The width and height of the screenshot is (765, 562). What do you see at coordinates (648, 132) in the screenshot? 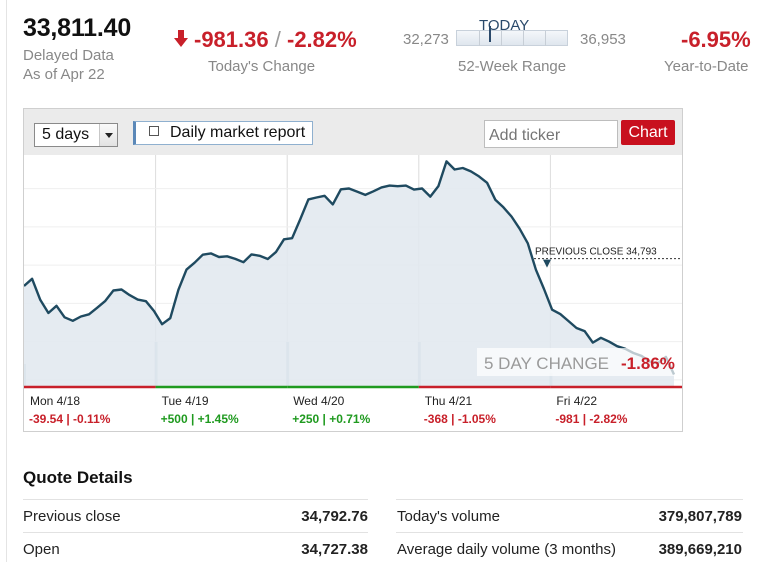
I see `chart-button: Chart` at bounding box center [648, 132].